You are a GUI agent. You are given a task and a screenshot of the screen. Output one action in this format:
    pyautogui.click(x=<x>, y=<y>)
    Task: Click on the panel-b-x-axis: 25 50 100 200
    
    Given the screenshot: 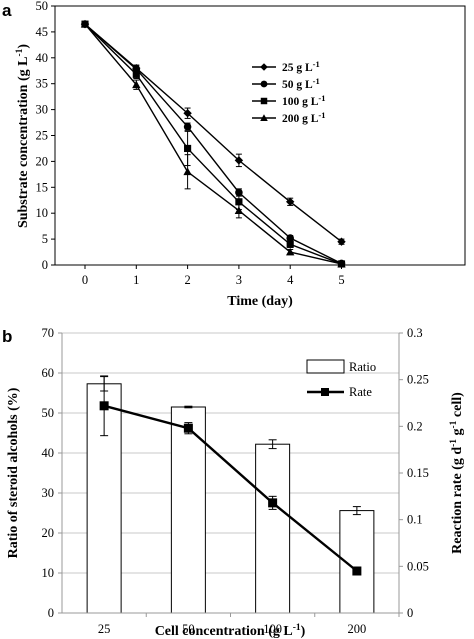 What is the action you would take?
    pyautogui.click(x=249, y=624)
    